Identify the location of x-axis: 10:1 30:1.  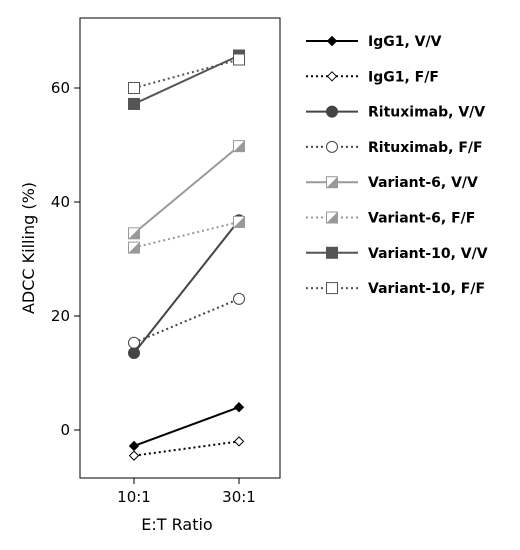
(186, 492).